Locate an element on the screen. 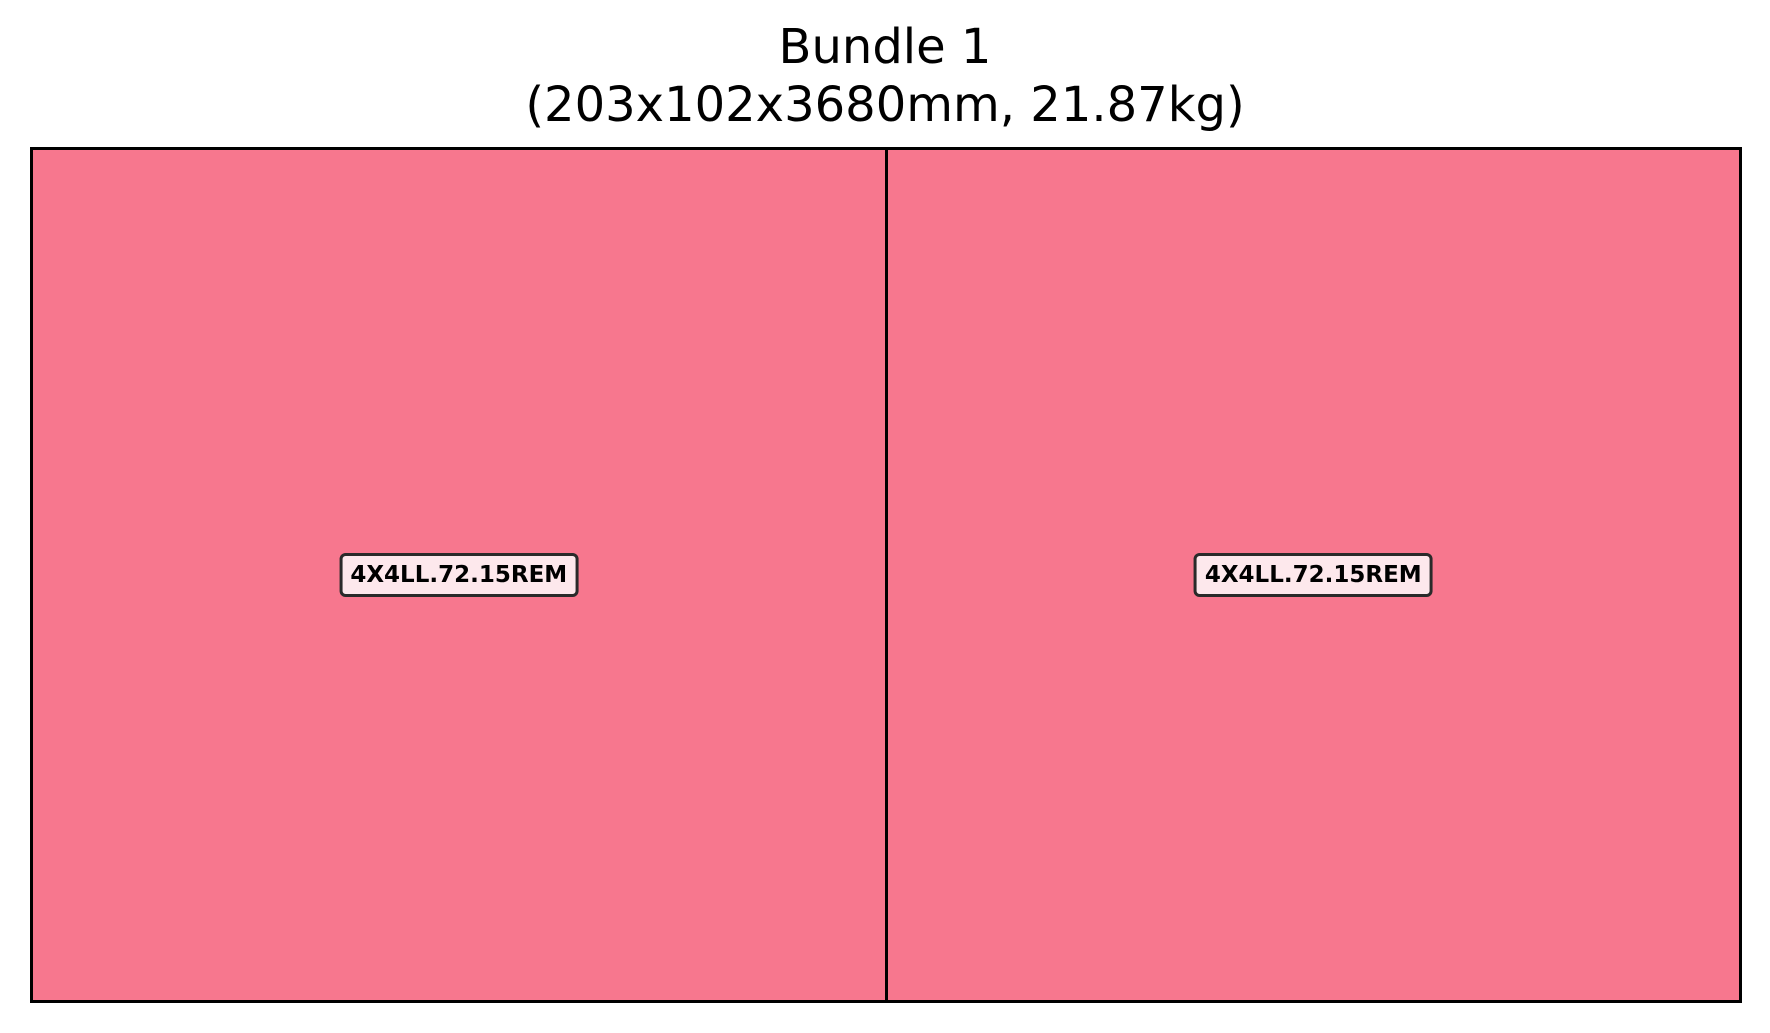 Image resolution: width=1770 pixels, height=1033 pixels. bundle-title: Bundle 1 (203x102x3680mm, 21.87kg) is located at coordinates (885, 76).